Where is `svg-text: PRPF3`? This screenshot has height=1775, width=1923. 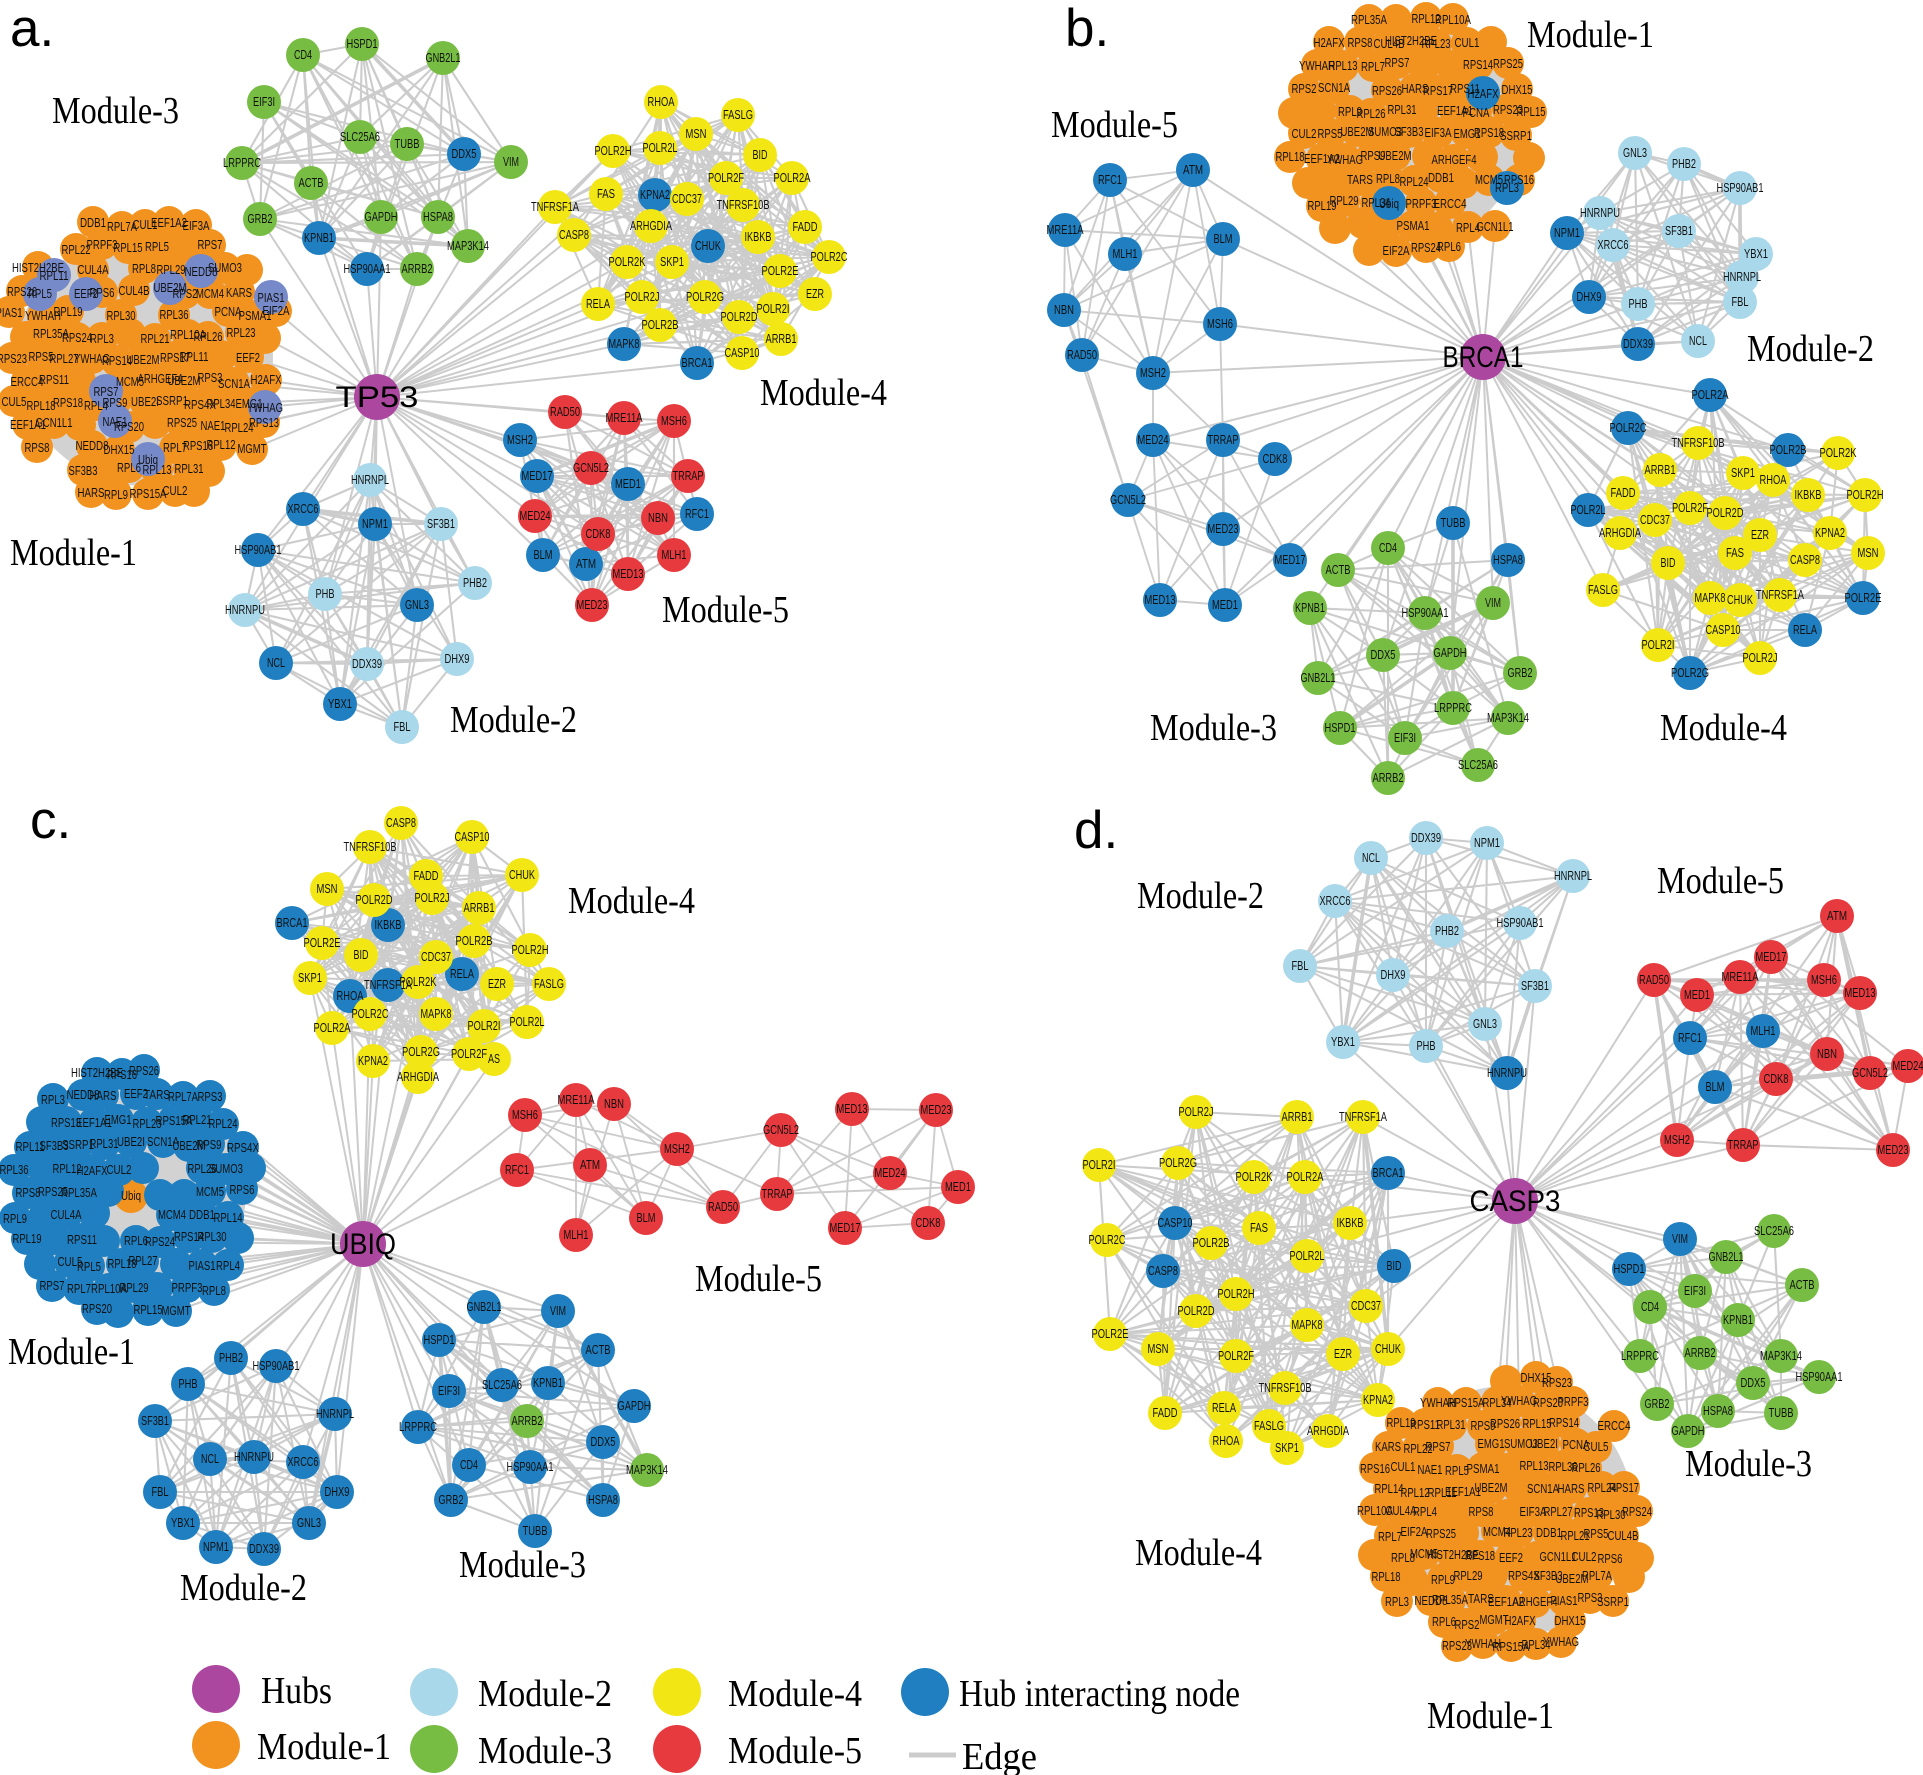
svg-text: PRPF3 is located at coordinates (1421, 203).